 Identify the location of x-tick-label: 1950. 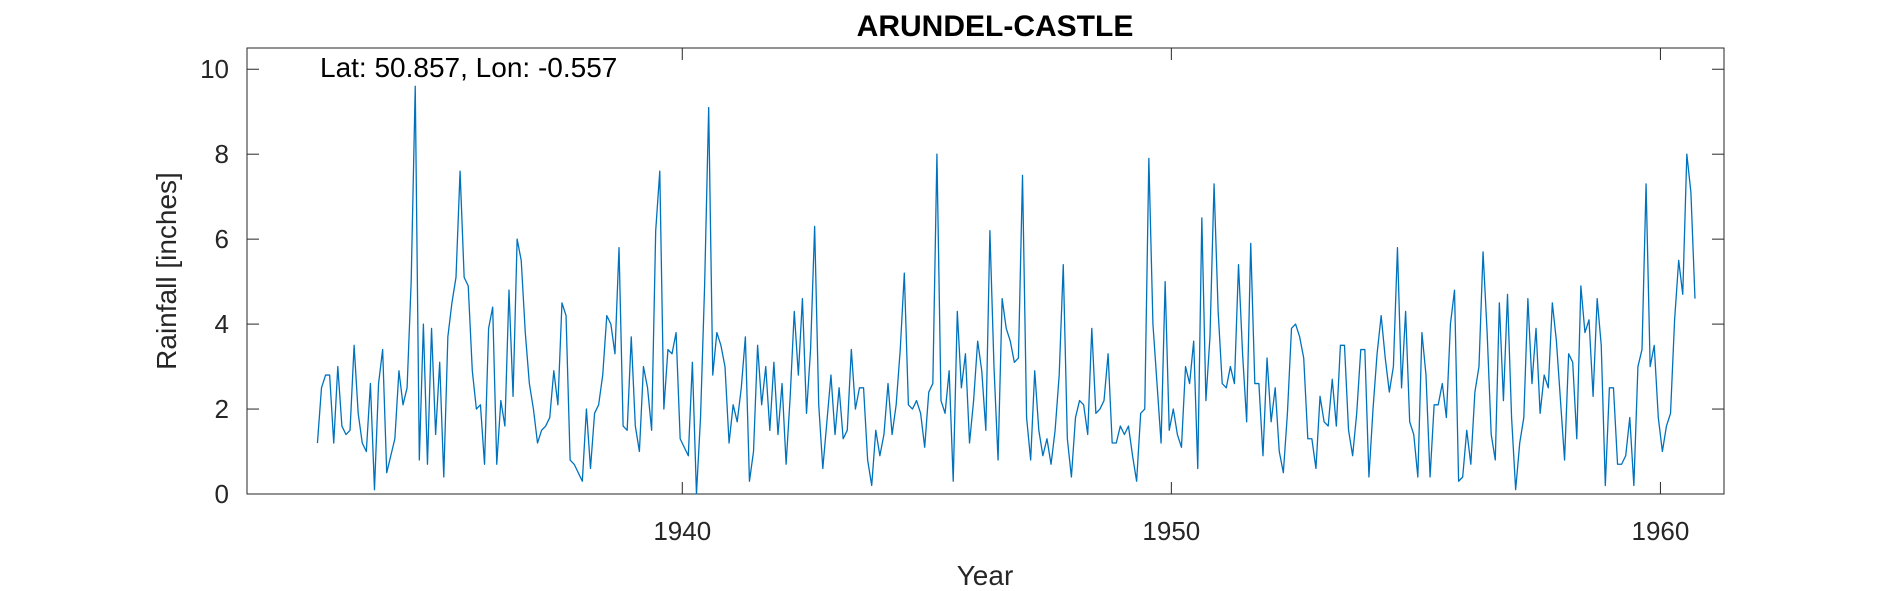
(1171, 531).